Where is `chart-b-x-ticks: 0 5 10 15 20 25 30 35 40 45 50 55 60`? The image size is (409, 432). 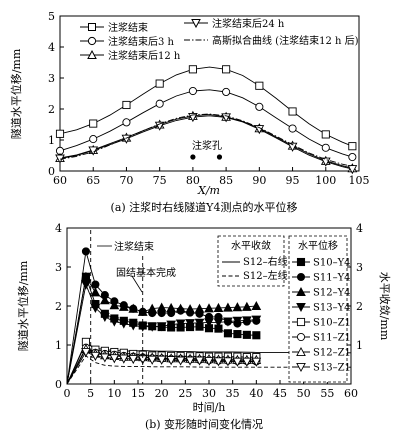
chart-b-x-ticks: 0 5 10 15 20 25 30 35 40 45 50 55 60 is located at coordinates (211, 390).